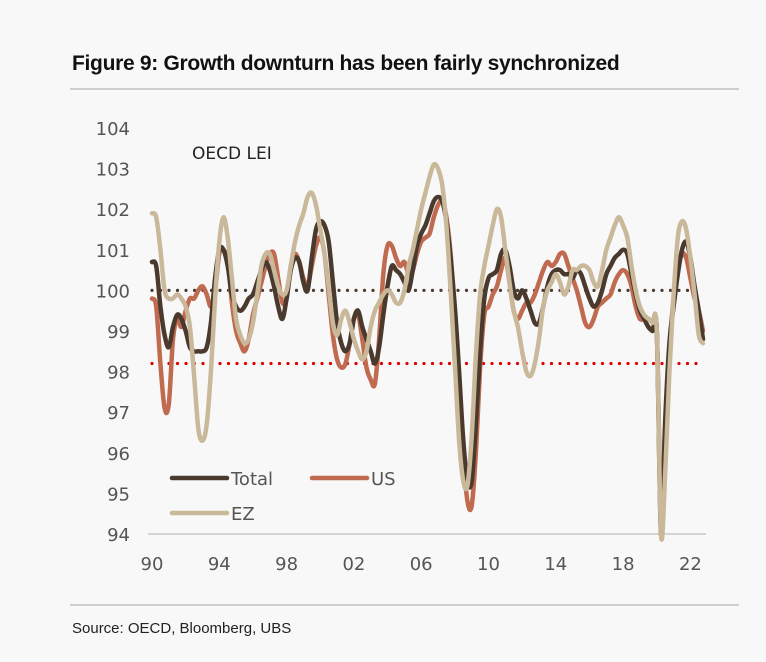  Describe the element at coordinates (118, 373) in the screenshot. I see `y-tick-label: 98` at that location.